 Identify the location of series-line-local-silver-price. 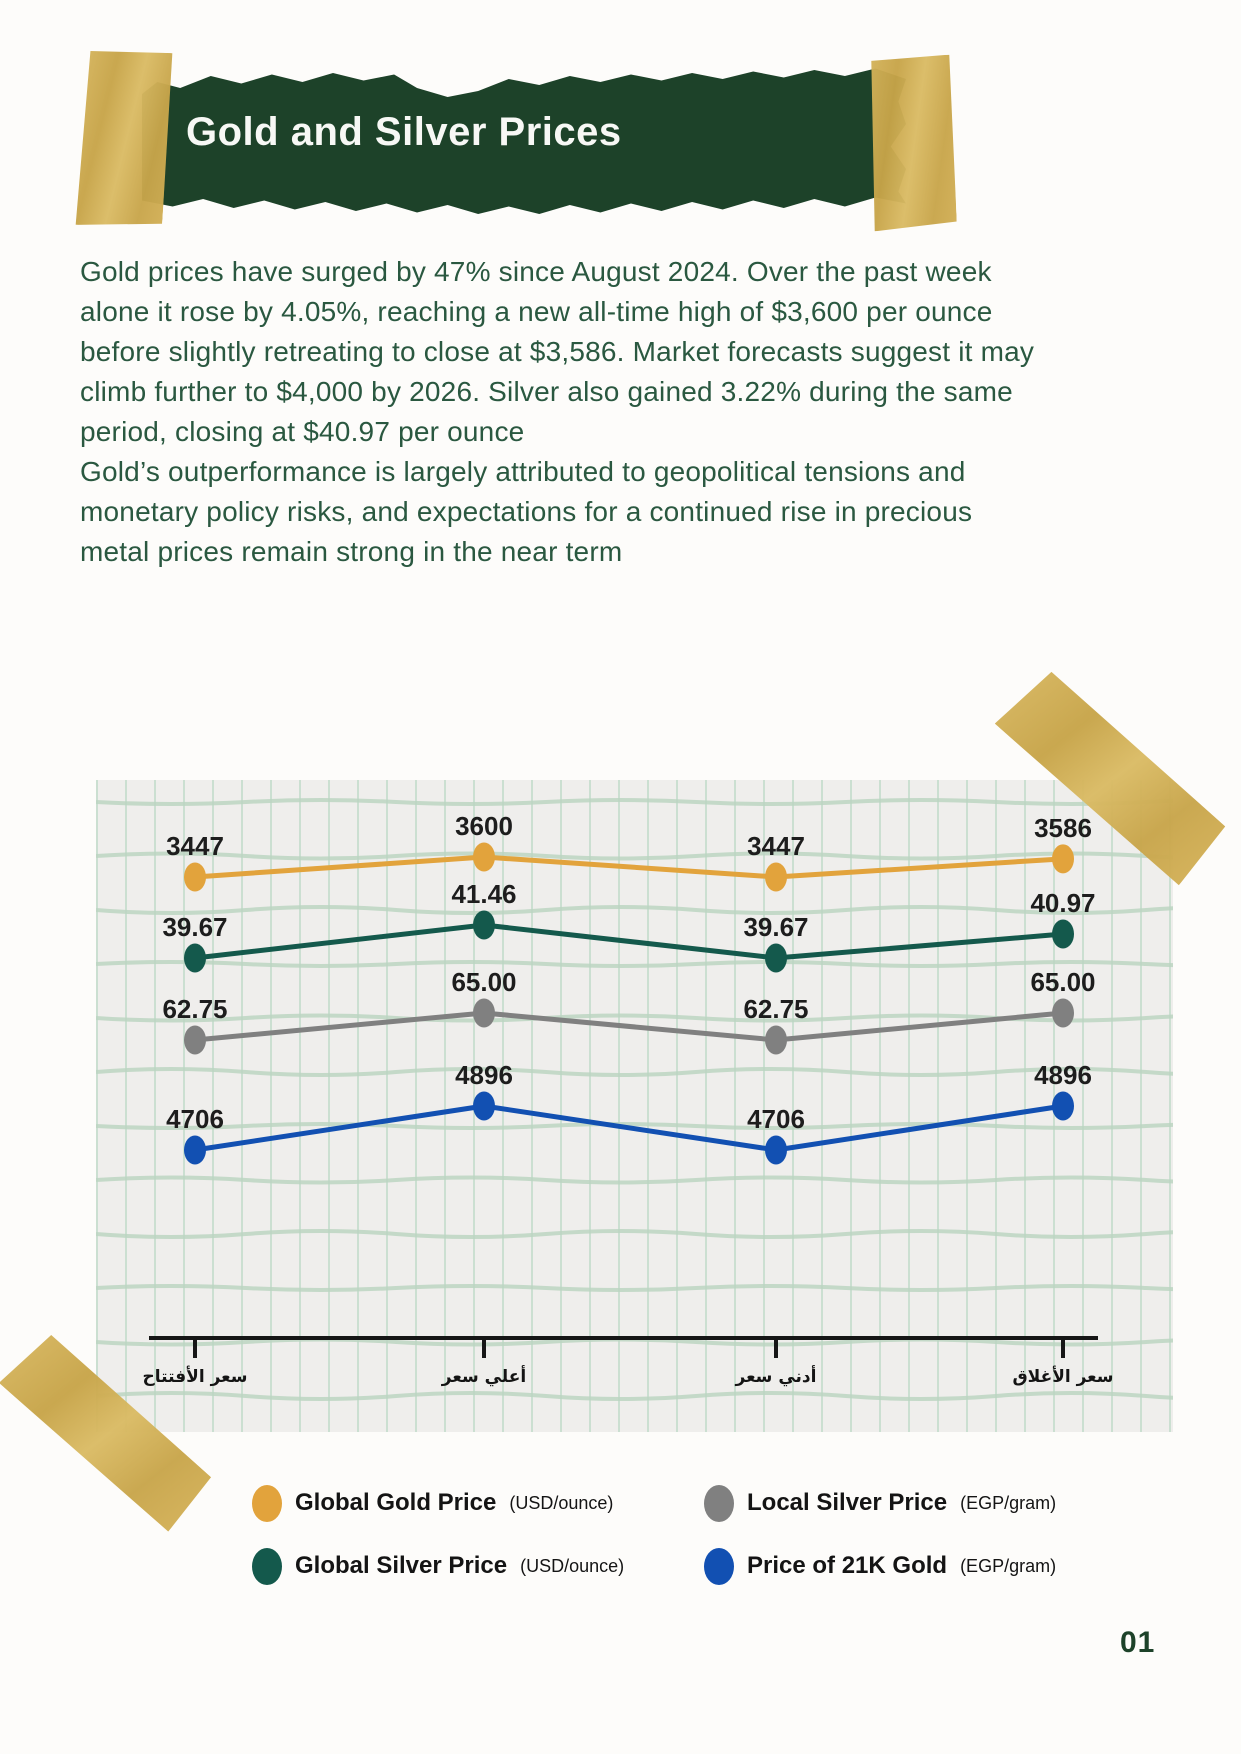
(629, 1026).